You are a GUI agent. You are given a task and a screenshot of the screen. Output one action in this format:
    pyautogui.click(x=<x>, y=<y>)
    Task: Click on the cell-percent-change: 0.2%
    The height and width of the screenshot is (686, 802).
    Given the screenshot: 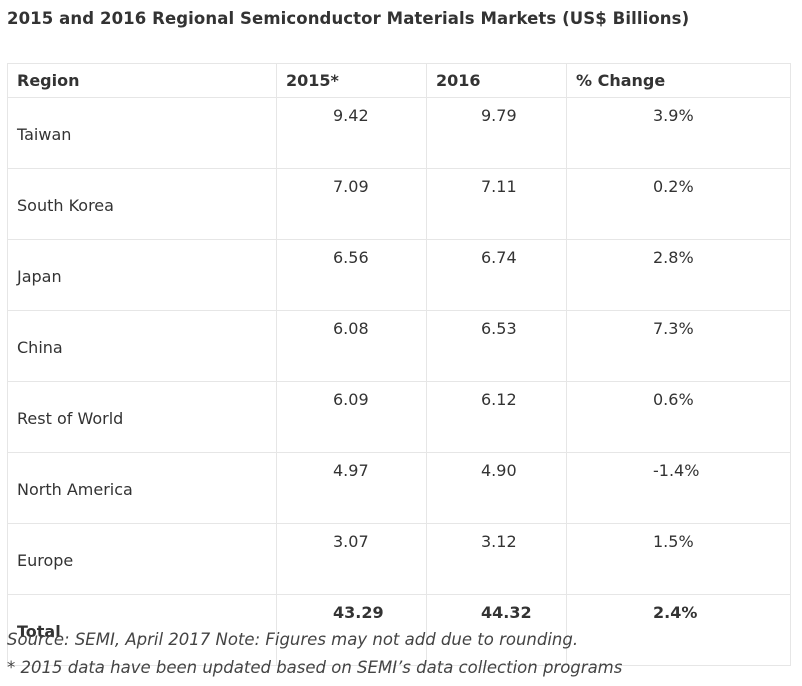 What is the action you would take?
    pyautogui.click(x=678, y=204)
    